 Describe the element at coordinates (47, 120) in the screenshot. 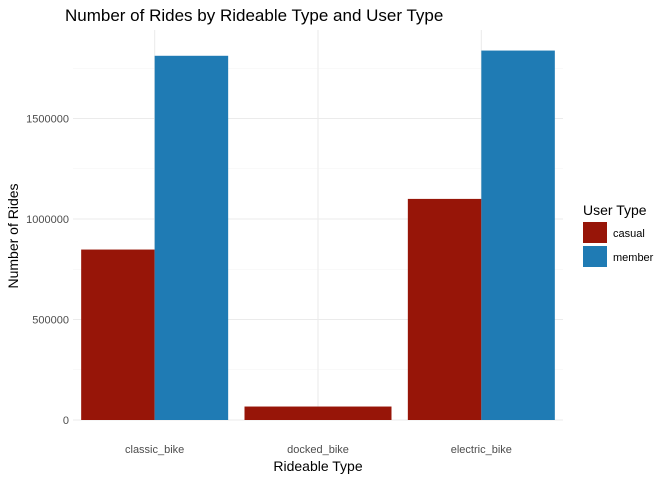

I see `y-tick-label: 1500000` at that location.